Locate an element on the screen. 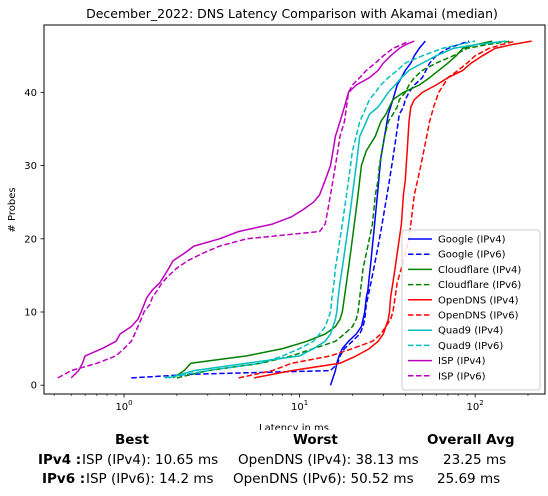 The image size is (548, 496). best-header: Best is located at coordinates (132, 440).